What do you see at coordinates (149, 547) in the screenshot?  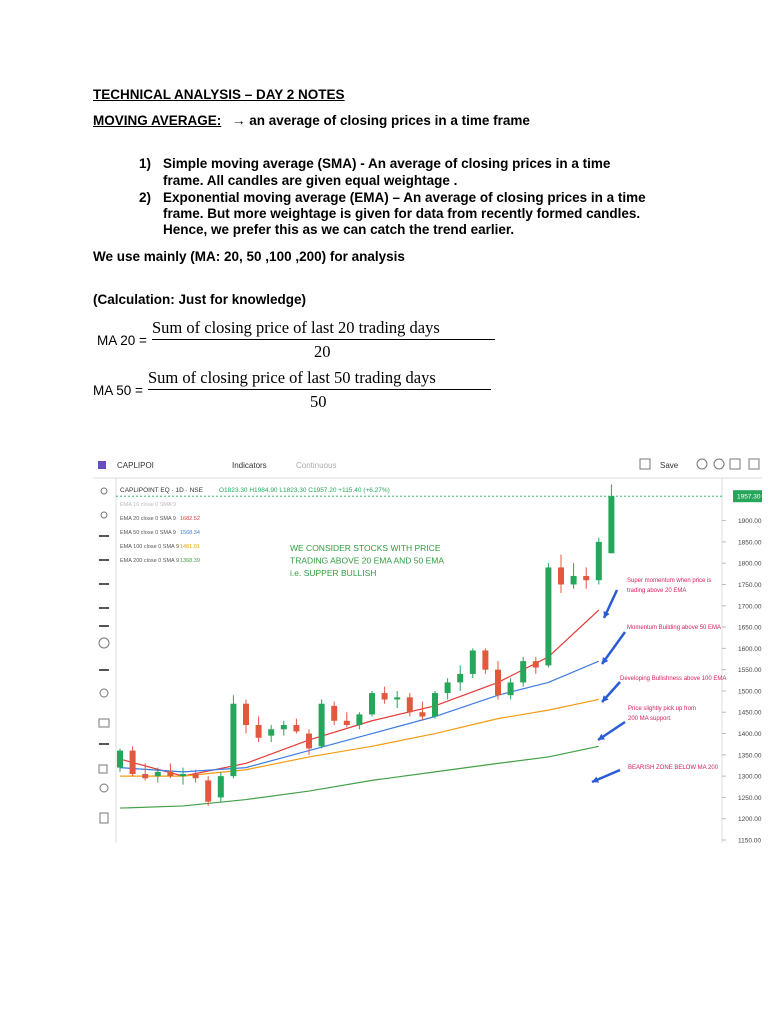 I see `legend-name: EMA 100 close 0 SMA 9` at bounding box center [149, 547].